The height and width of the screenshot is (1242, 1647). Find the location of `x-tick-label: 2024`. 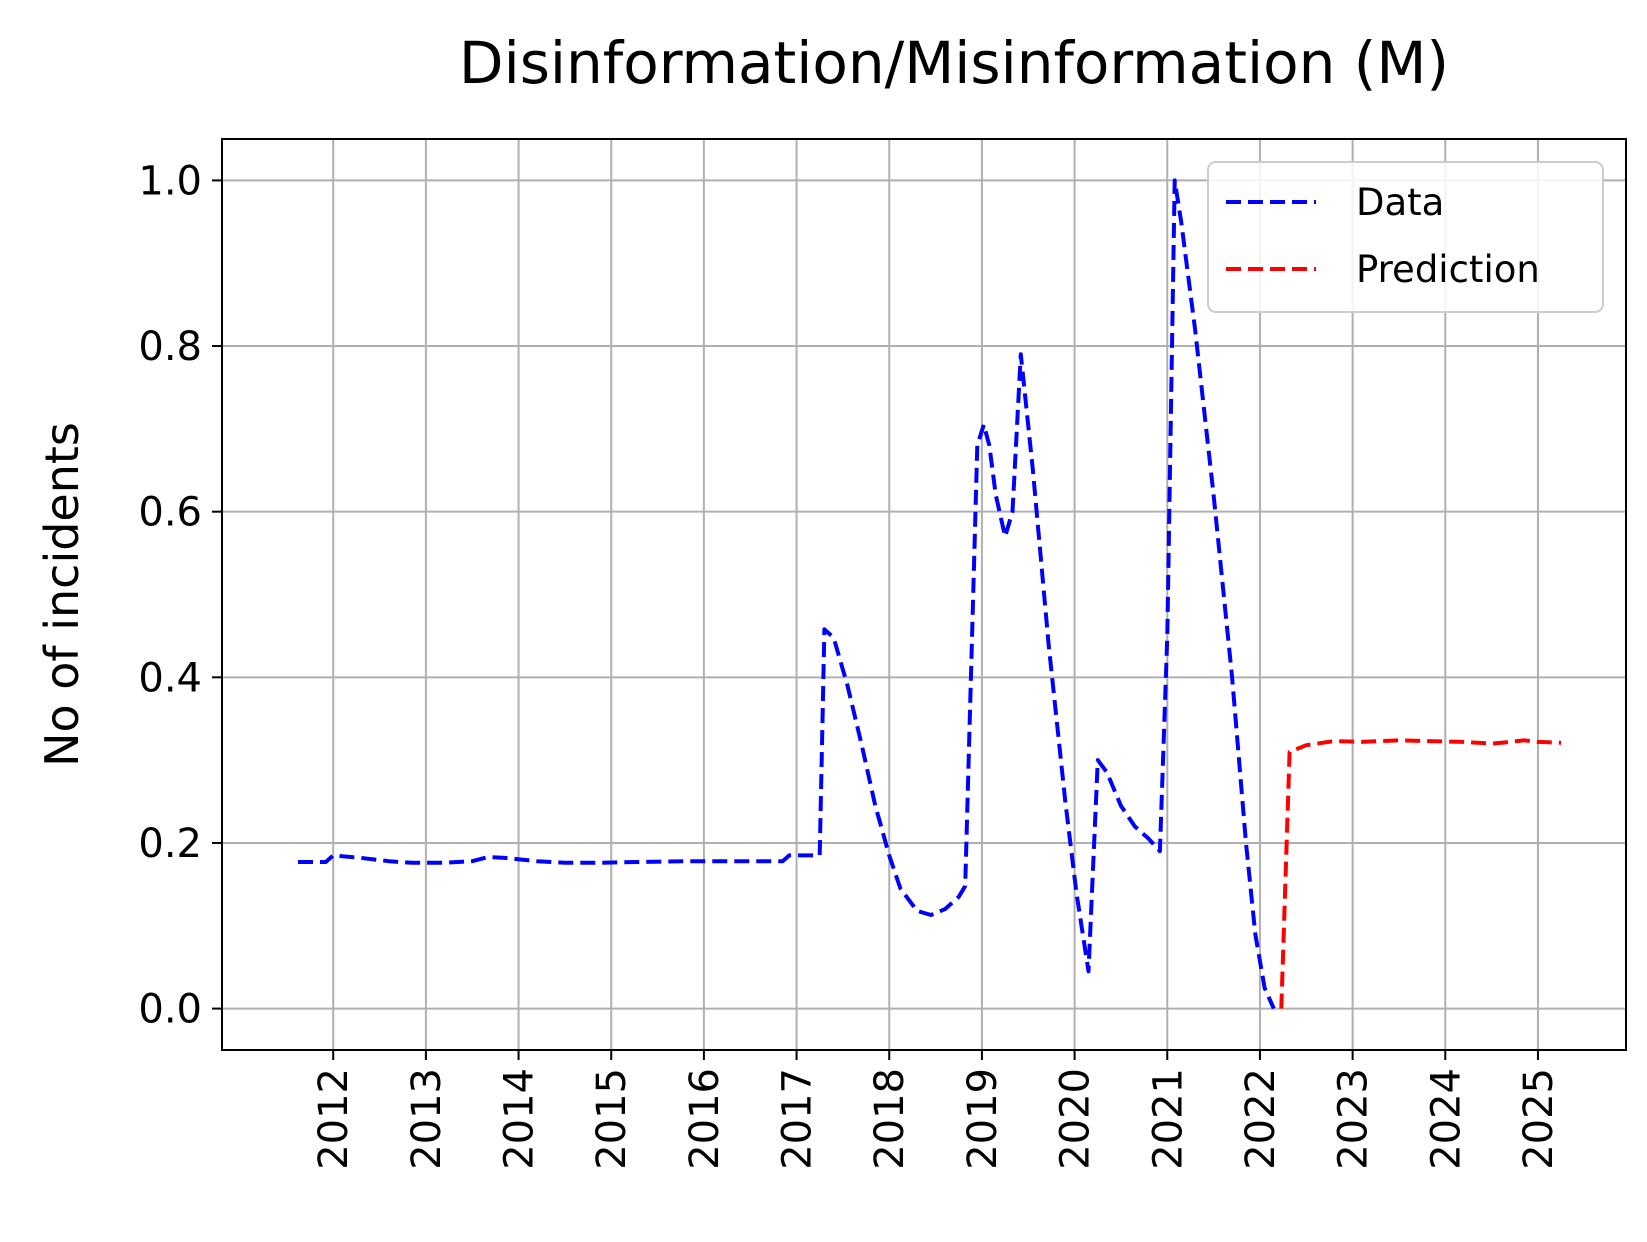

x-tick-label: 2024 is located at coordinates (1446, 1119).